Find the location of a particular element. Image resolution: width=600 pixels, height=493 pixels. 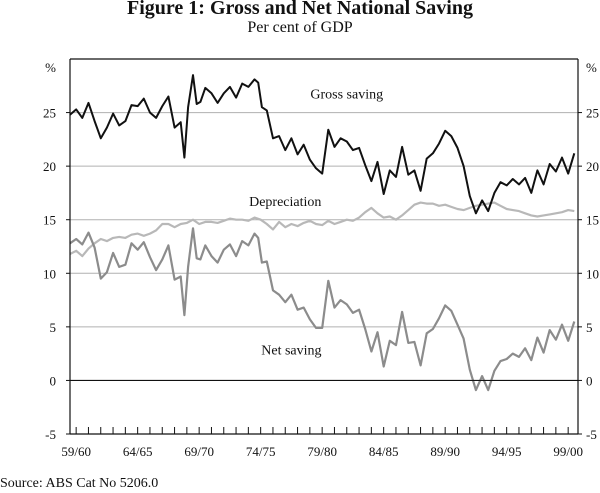

source-note: Source: ABS Cat No 5206.0 is located at coordinates (79, 483).